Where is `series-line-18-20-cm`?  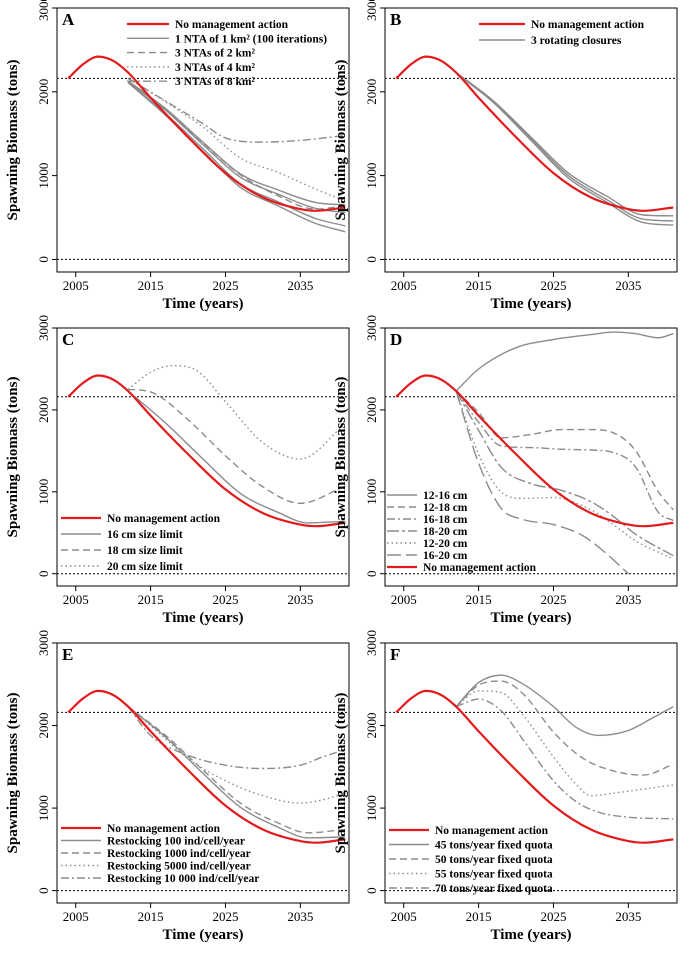 series-line-18-20-cm is located at coordinates (564, 473).